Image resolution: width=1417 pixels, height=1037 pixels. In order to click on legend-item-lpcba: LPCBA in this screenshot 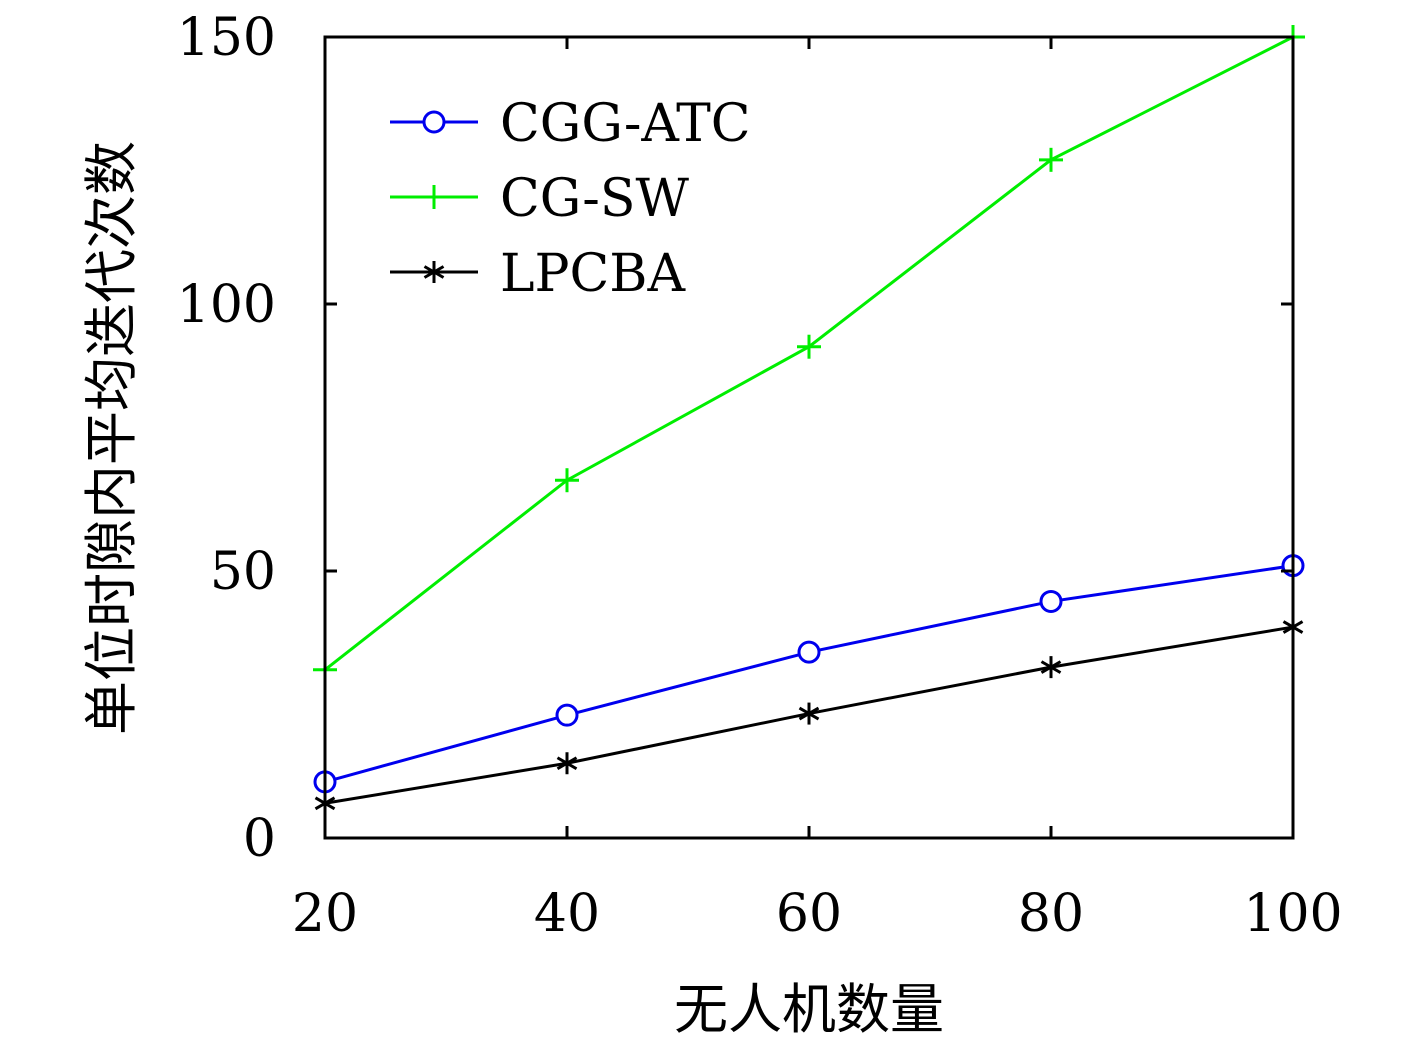, I will do `click(538, 274)`.